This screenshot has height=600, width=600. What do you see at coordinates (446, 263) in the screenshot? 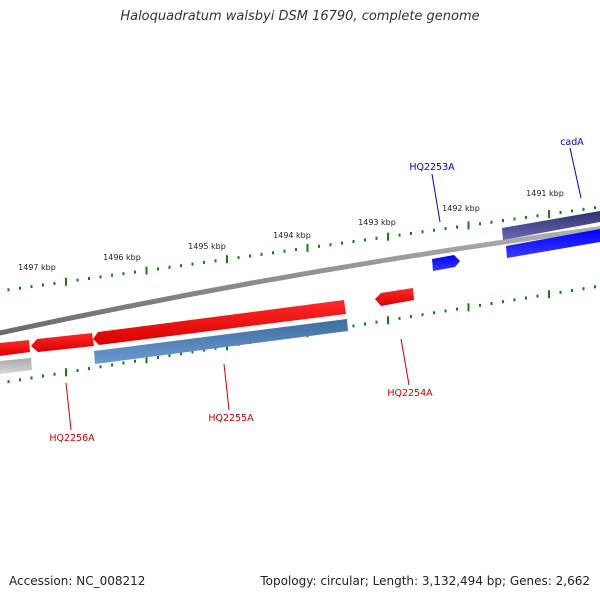
I see `HQ2253A-cds-arrow` at bounding box center [446, 263].